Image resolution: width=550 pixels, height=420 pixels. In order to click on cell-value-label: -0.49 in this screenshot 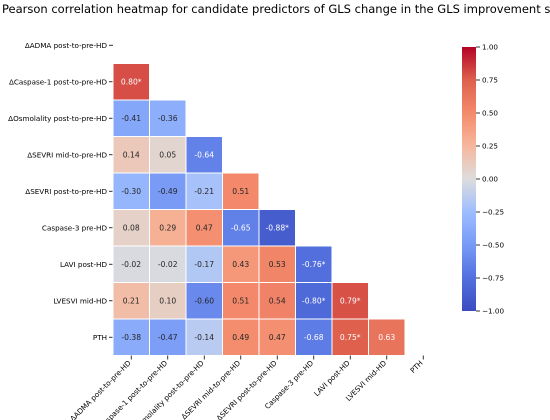, I will do `click(168, 191)`.